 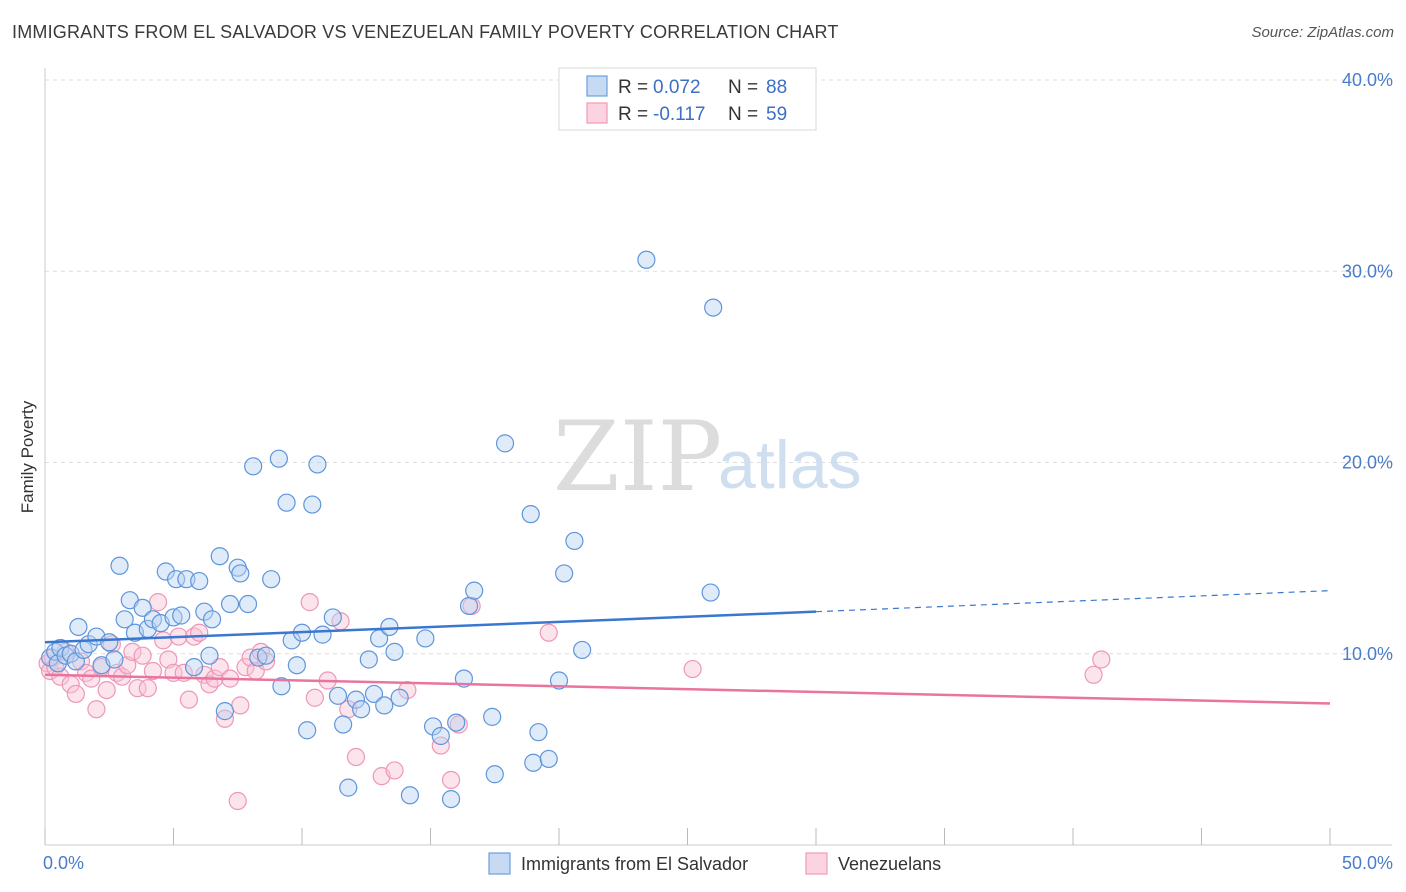 I want to click on stats-r-label-1: R =, so click(x=633, y=87).